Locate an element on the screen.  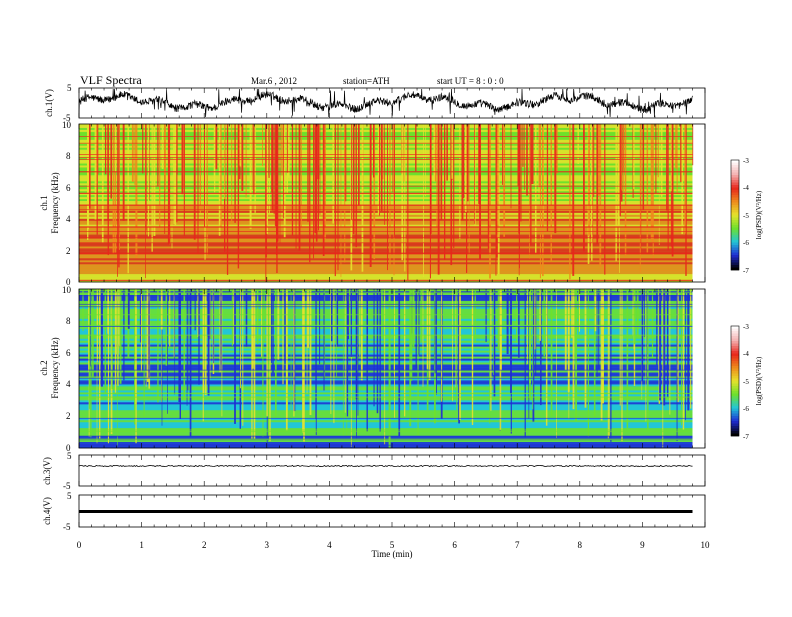
ch1-freq-tick-4: 4 is located at coordinates (68, 219).